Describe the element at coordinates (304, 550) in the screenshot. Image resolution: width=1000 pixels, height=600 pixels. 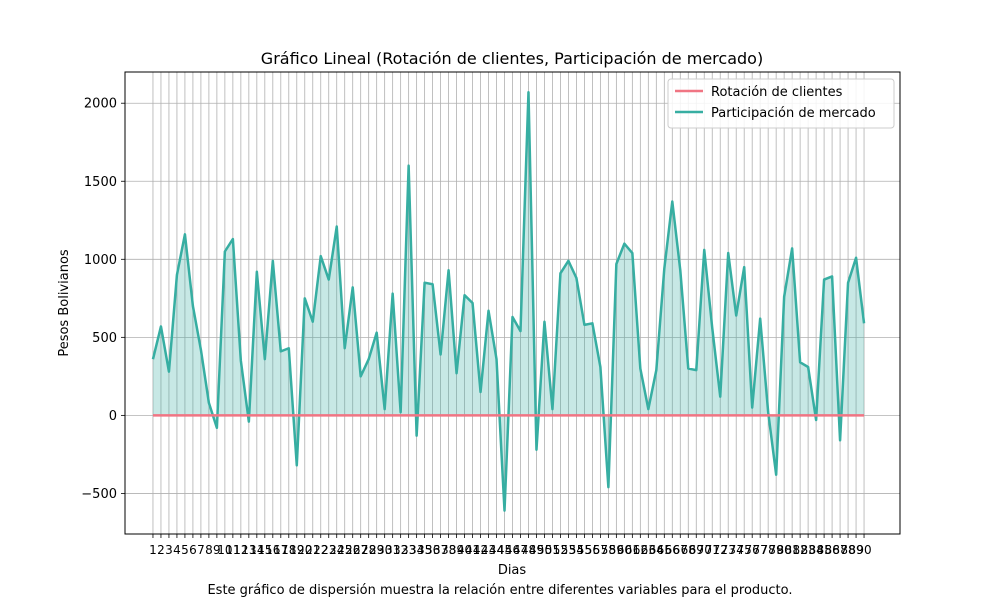
I see `x-tick-label: 20` at that location.